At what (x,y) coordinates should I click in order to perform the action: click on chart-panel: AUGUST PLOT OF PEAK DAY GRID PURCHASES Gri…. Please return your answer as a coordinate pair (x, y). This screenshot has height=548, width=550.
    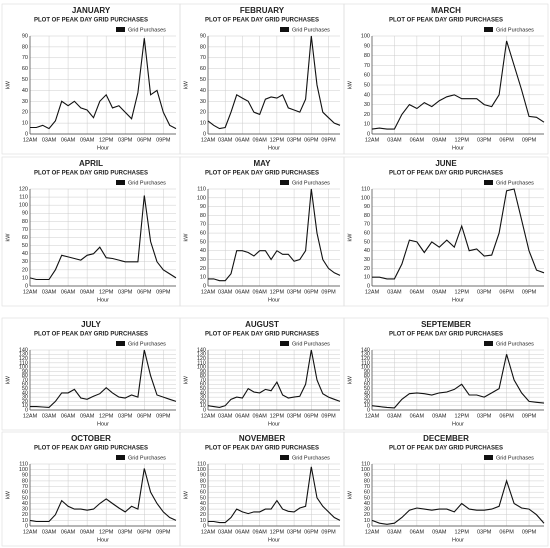
    Looking at the image, I should click on (262, 374).